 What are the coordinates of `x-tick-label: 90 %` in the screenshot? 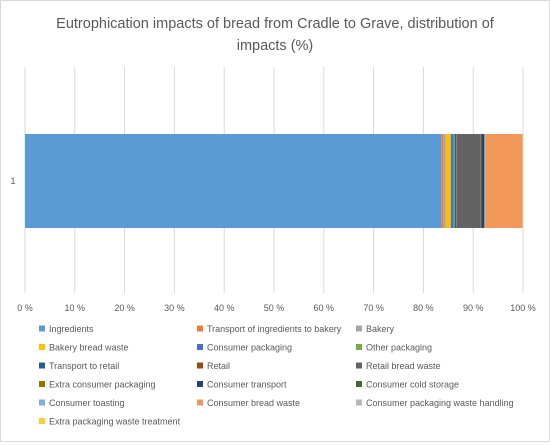 It's located at (473, 308).